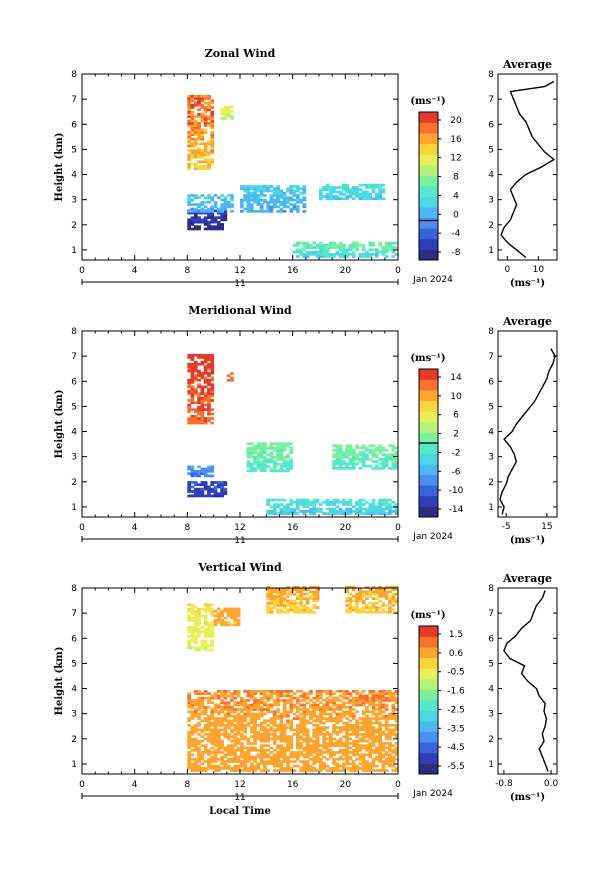 This screenshot has height=873, width=610. I want to click on colorbar-swatch, so click(428, 117).